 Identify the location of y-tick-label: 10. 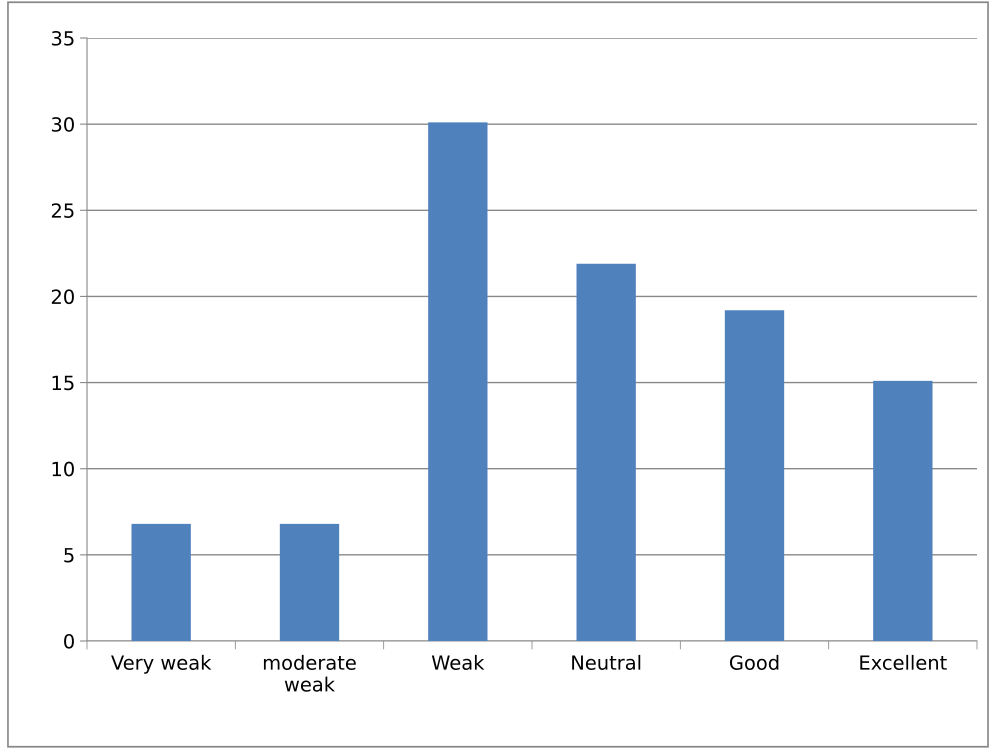
(63, 469).